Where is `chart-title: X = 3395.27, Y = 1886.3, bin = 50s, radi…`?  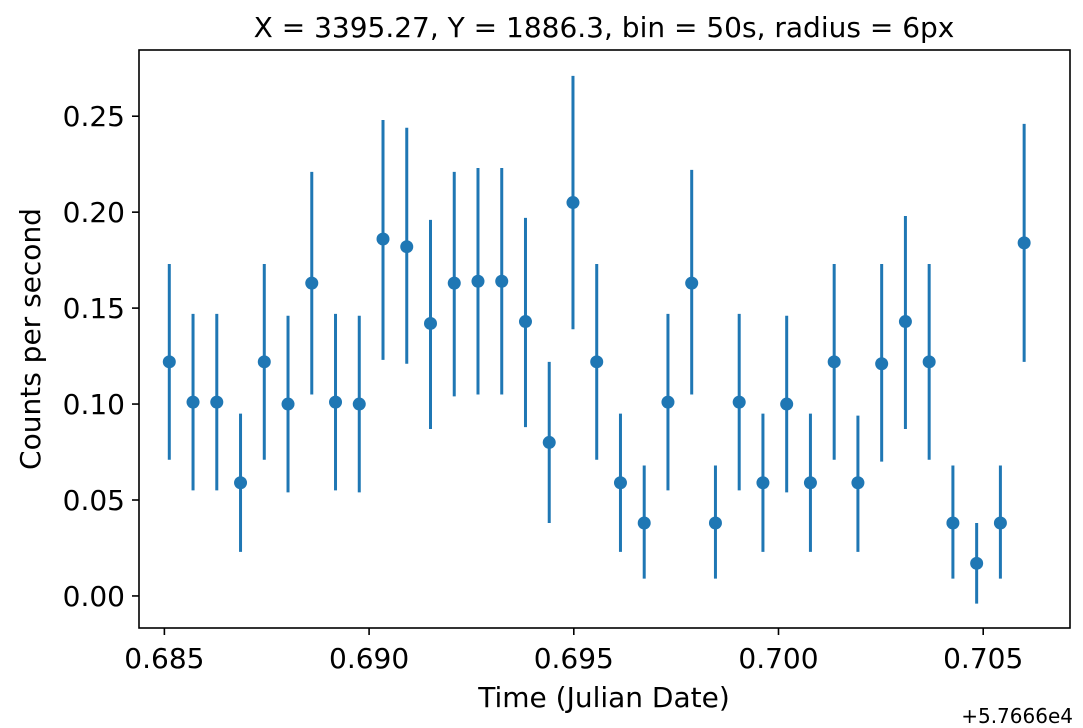 chart-title: X = 3395.27, Y = 1886.3, bin = 50s, radi… is located at coordinates (604, 27).